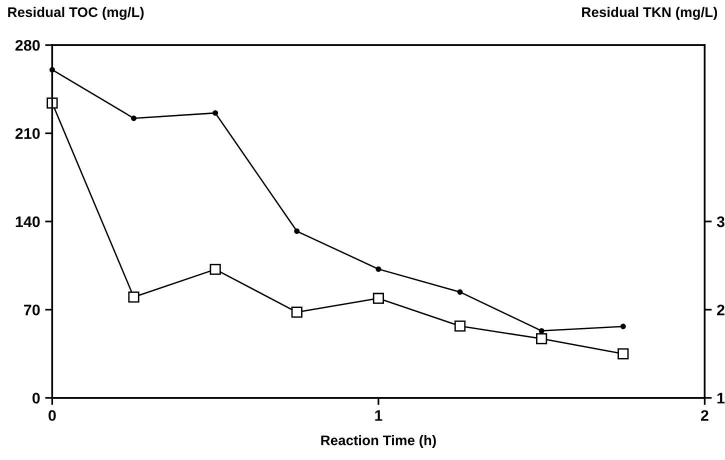 The width and height of the screenshot is (725, 460). I want to click on y-tick-label: 210, so click(27, 133).